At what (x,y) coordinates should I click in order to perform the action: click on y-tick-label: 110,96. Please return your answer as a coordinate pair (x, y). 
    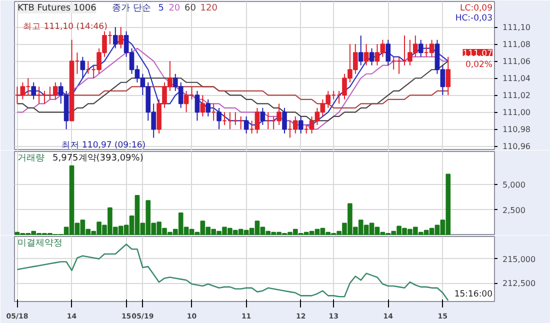
    Looking at the image, I should click on (516, 147).